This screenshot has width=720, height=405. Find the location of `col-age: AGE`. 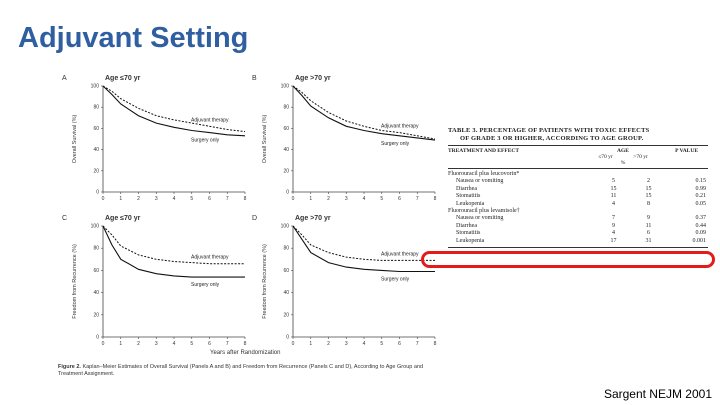

col-age: AGE is located at coordinates (623, 151).